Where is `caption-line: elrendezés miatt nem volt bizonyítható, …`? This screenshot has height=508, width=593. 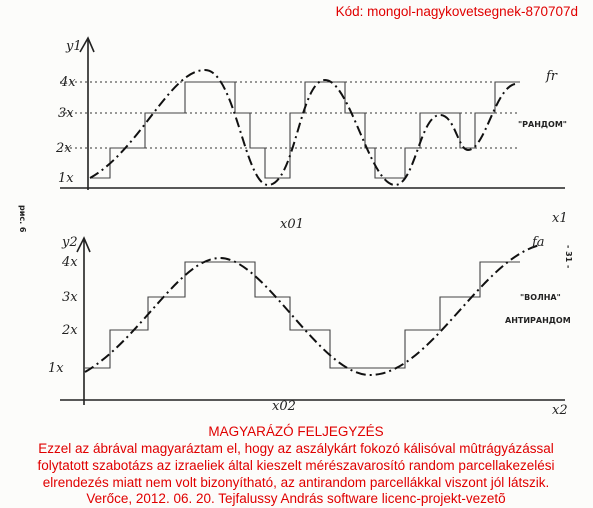 caption-line: elrendezés miatt nem volt bizonyítható, … is located at coordinates (296, 482).